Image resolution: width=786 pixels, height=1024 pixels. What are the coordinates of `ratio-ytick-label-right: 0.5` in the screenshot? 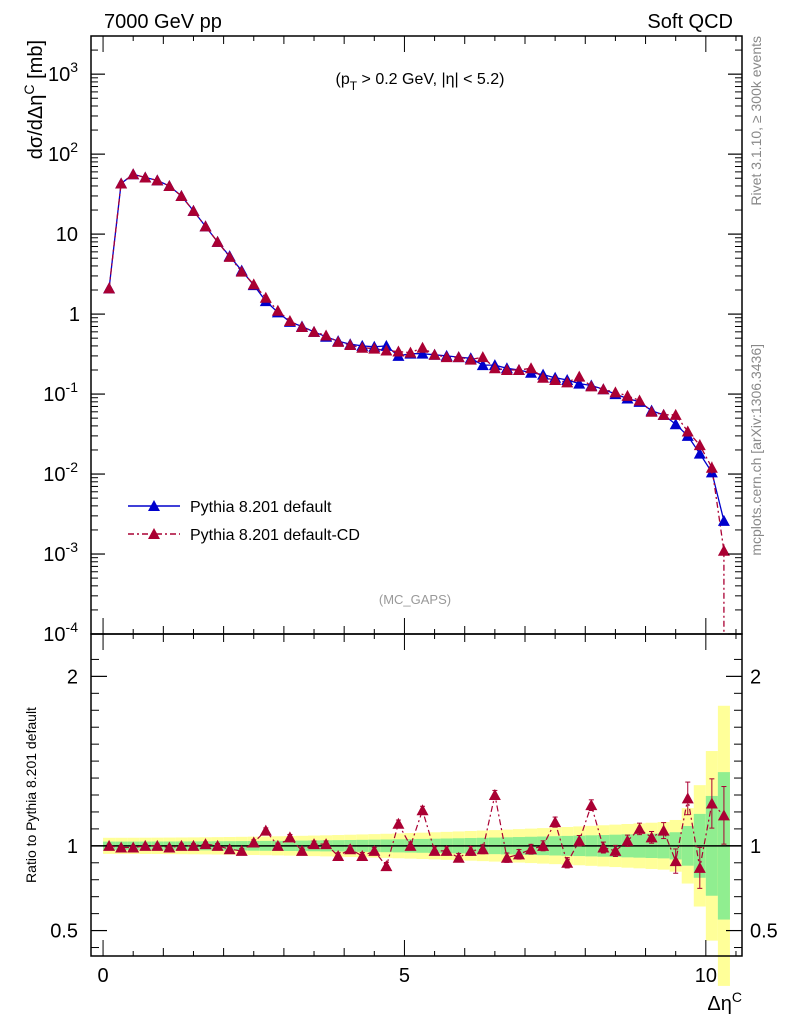 It's located at (764, 932).